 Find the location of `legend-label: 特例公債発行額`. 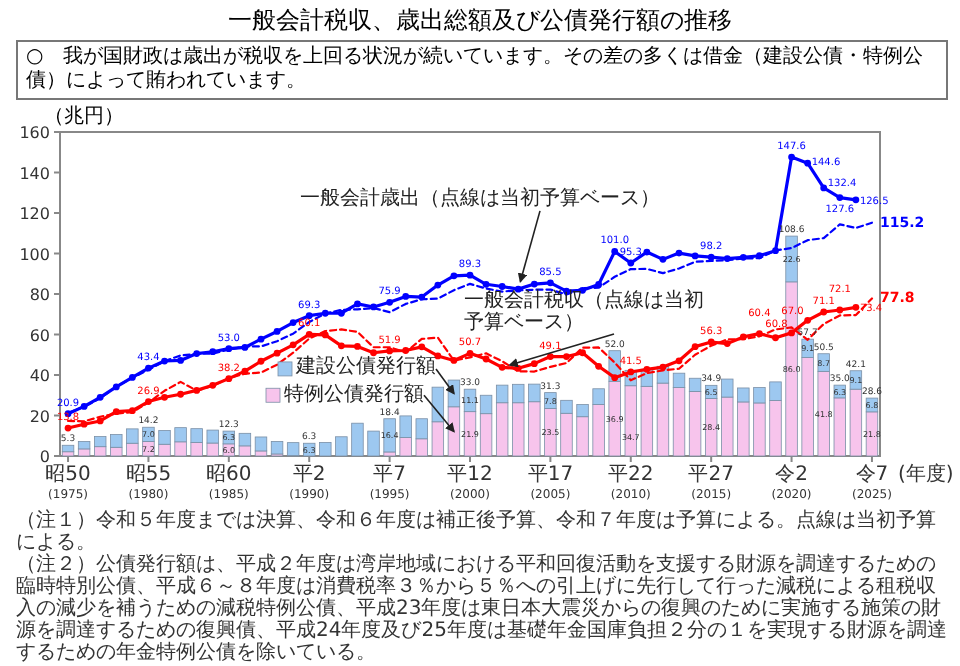

legend-label: 特例公債発行額 is located at coordinates (355, 394).